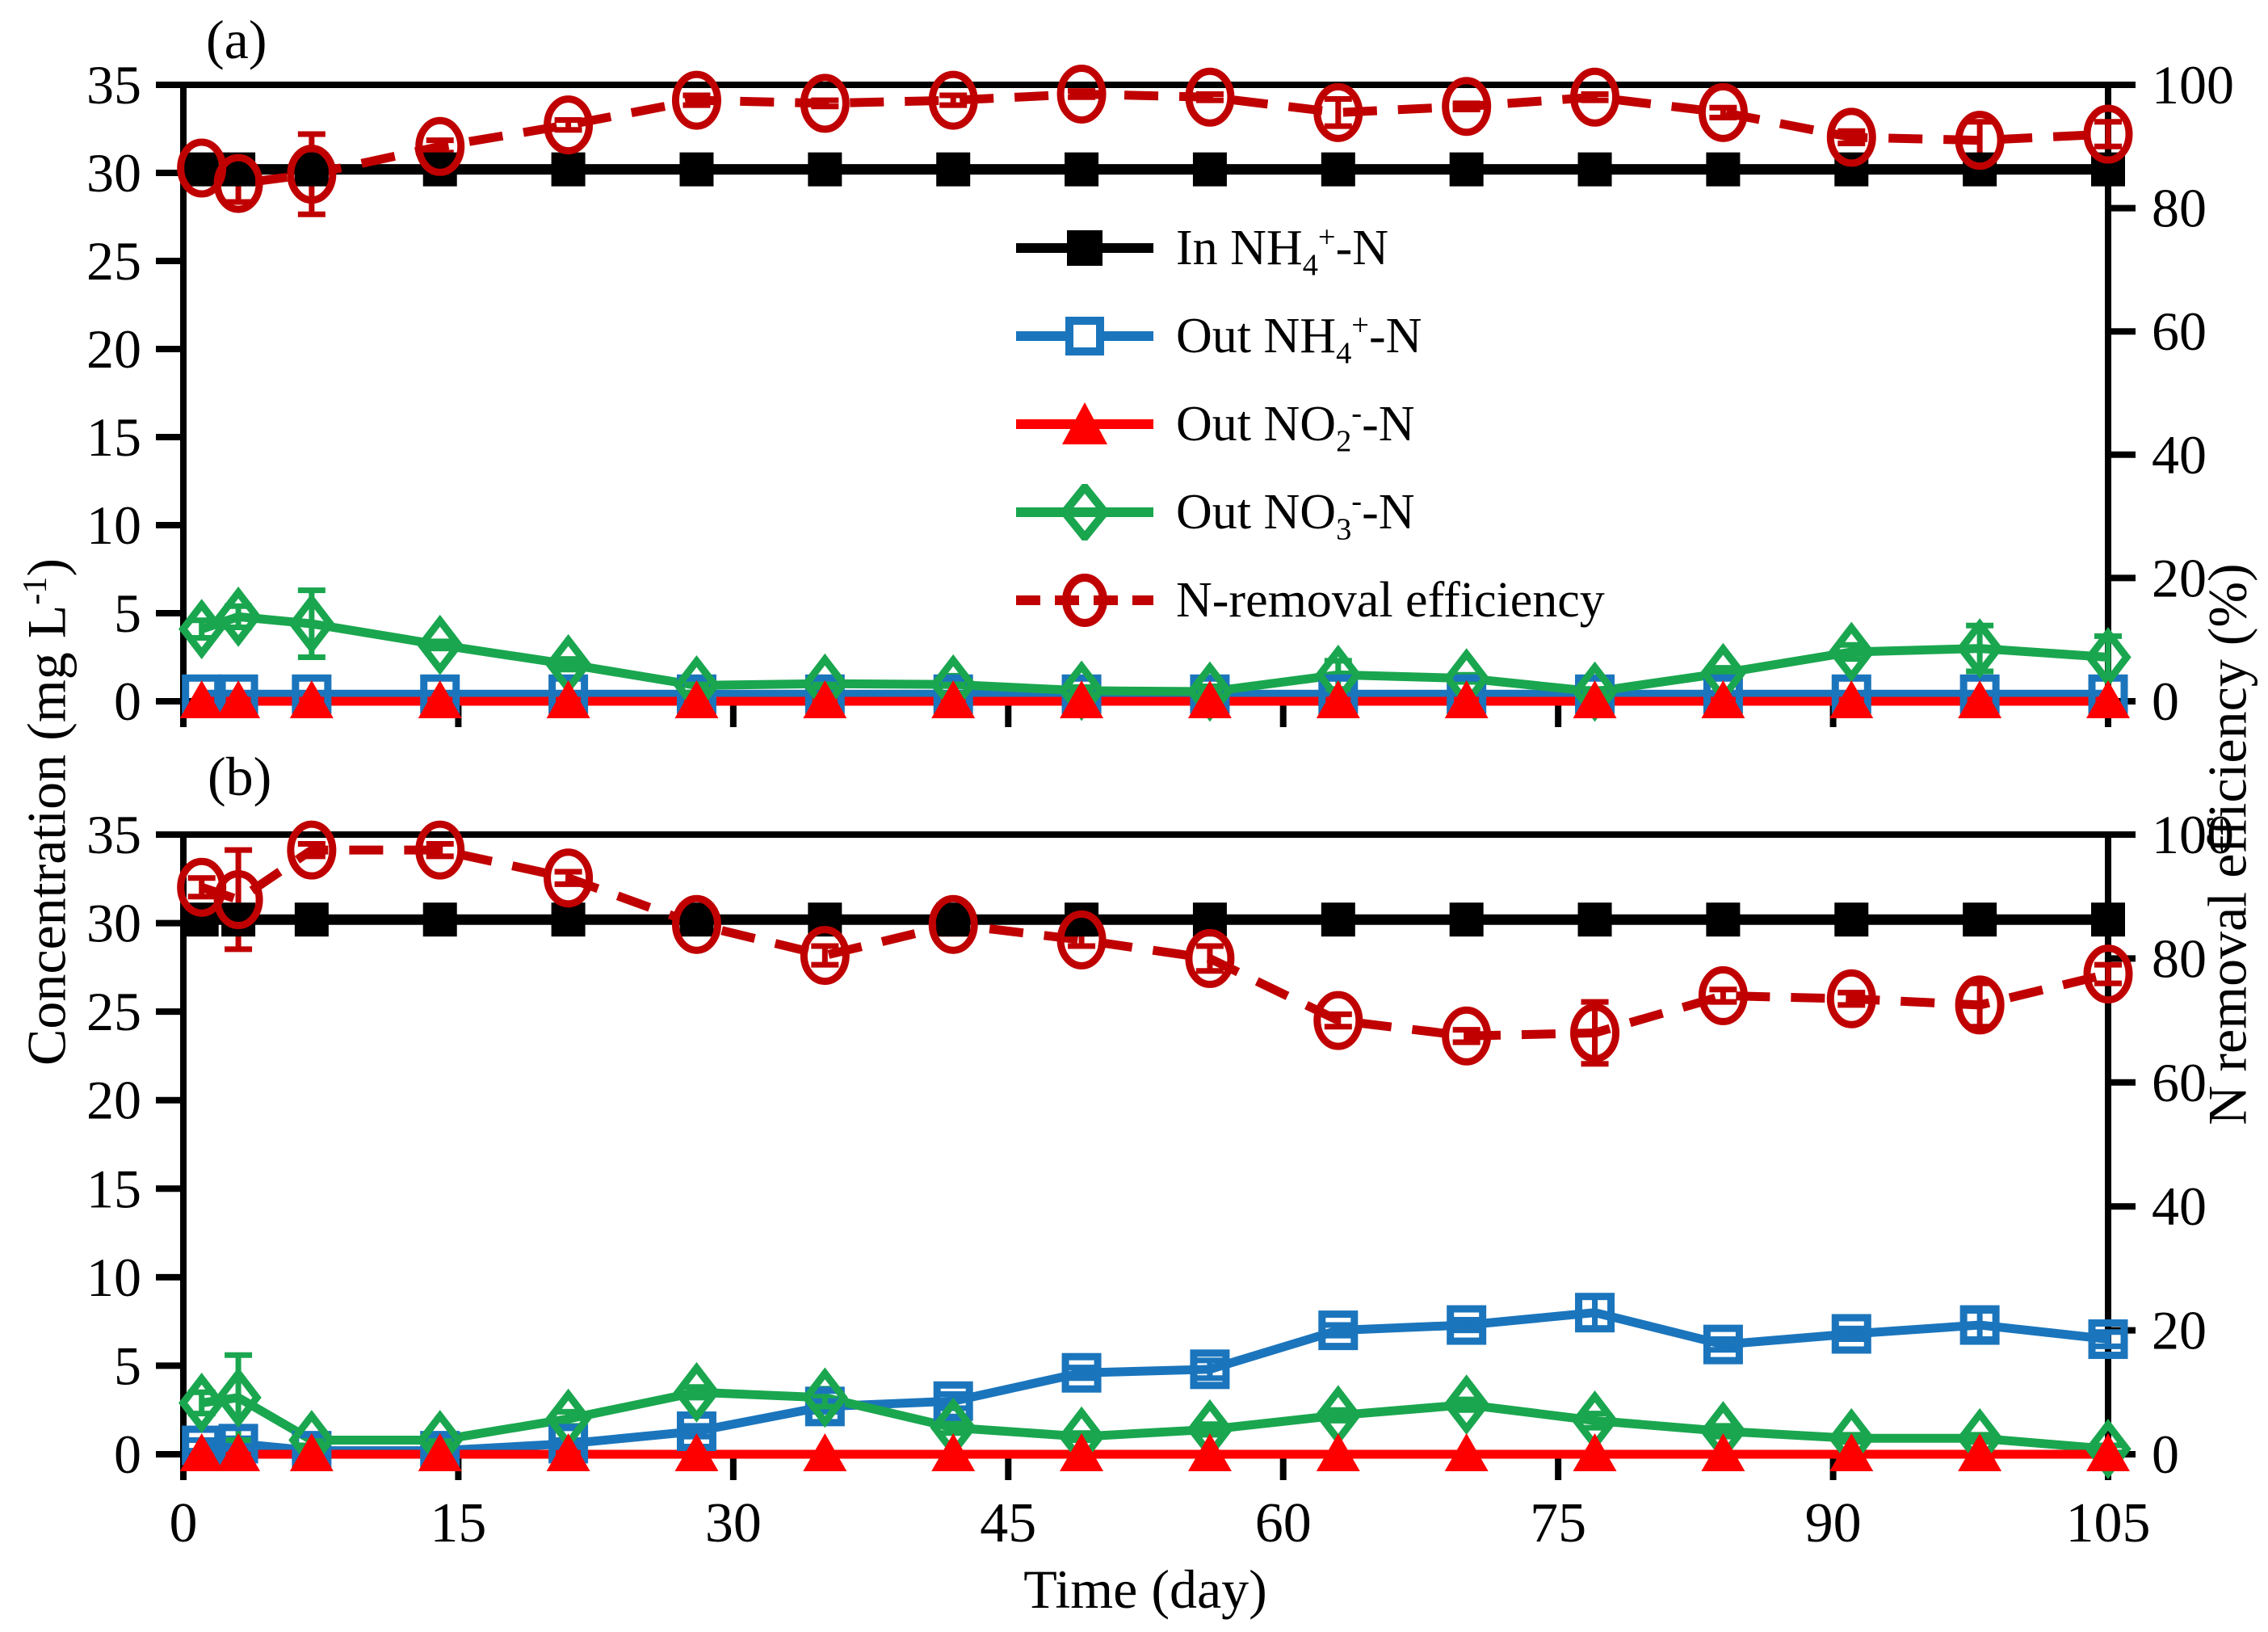  I want to click on x-tick-label: 105, so click(2108, 1523).